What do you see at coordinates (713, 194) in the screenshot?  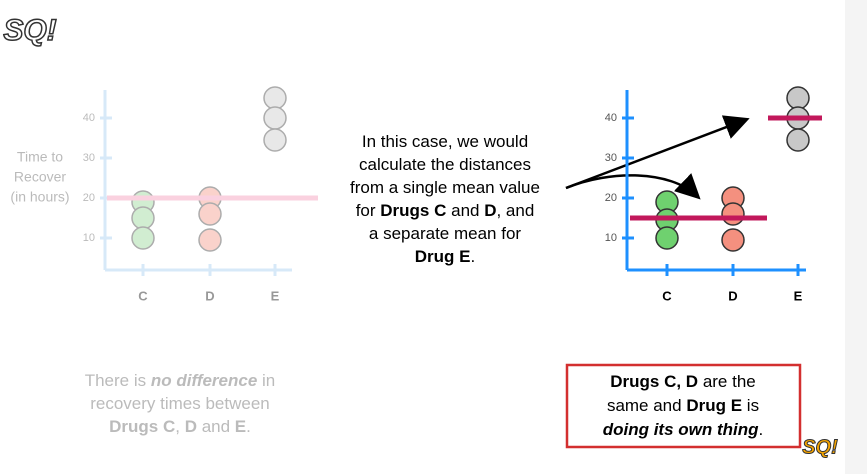 I see `chart: 10 20 30 40 C D E` at bounding box center [713, 194].